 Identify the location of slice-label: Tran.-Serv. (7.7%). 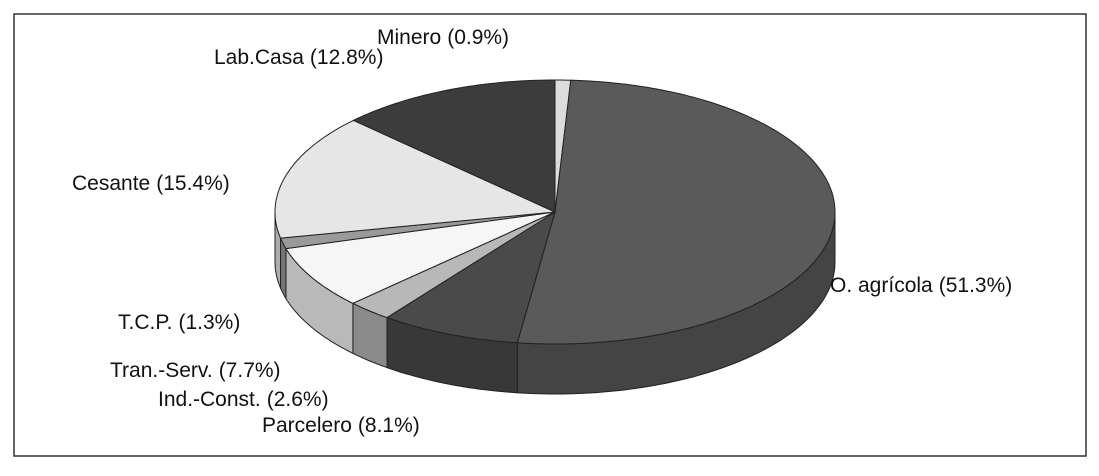
(195, 370).